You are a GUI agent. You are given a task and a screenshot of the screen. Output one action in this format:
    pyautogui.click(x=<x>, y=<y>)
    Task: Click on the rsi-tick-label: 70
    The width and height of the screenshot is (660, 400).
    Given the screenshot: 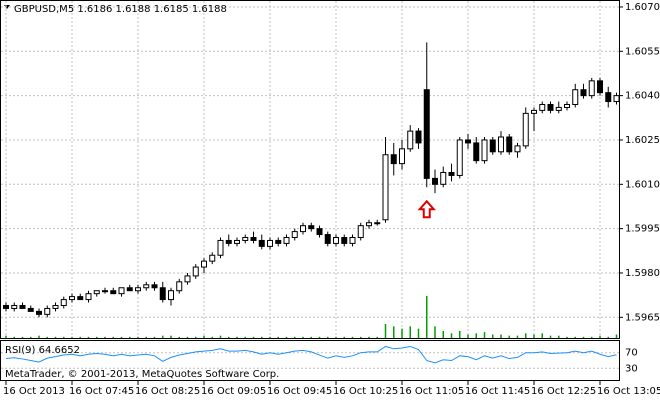 What is the action you would take?
    pyautogui.click(x=631, y=353)
    